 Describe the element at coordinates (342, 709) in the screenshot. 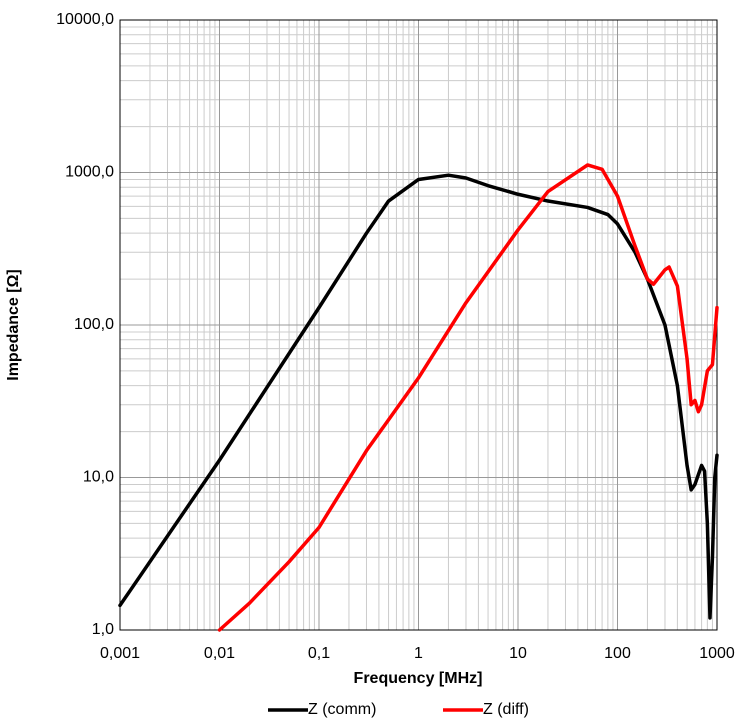

I see `legend-label: Z (comm)` at that location.